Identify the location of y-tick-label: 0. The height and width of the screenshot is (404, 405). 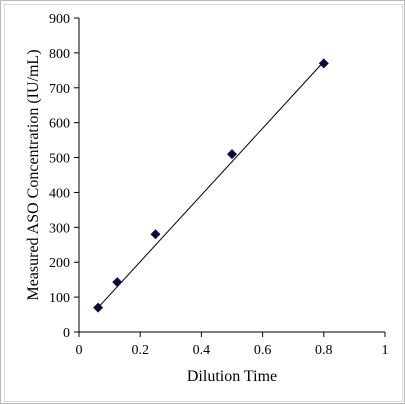
(66, 333).